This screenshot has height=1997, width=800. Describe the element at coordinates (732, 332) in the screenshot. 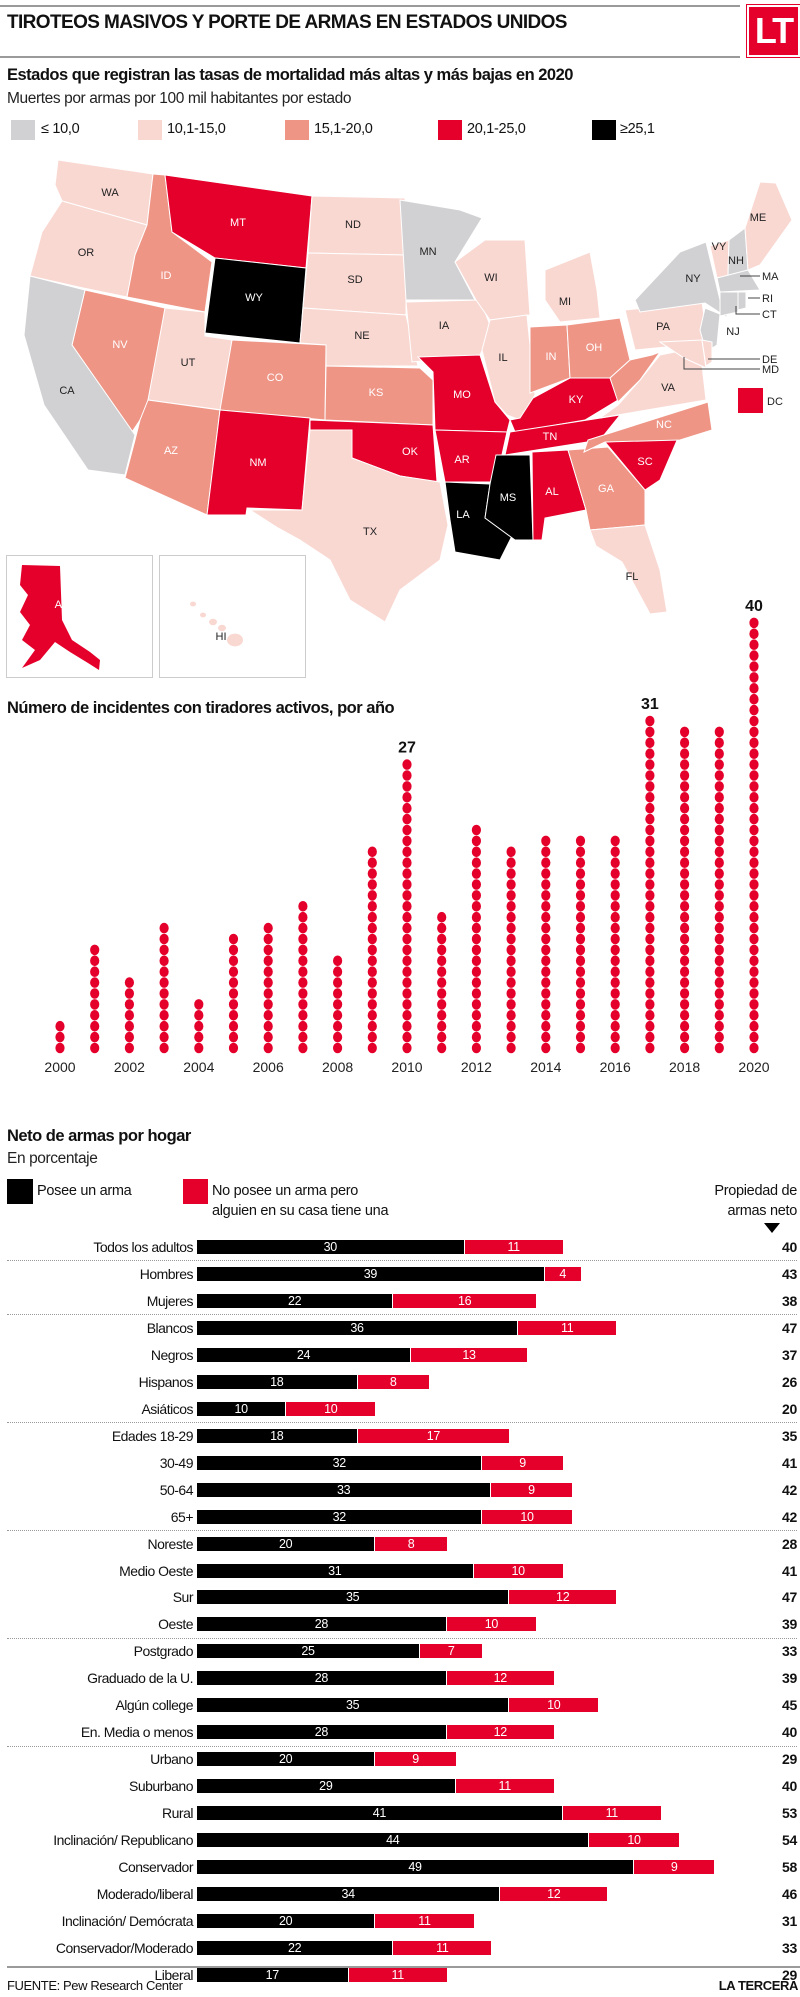

I see `state-label-nj: NJ` at that location.